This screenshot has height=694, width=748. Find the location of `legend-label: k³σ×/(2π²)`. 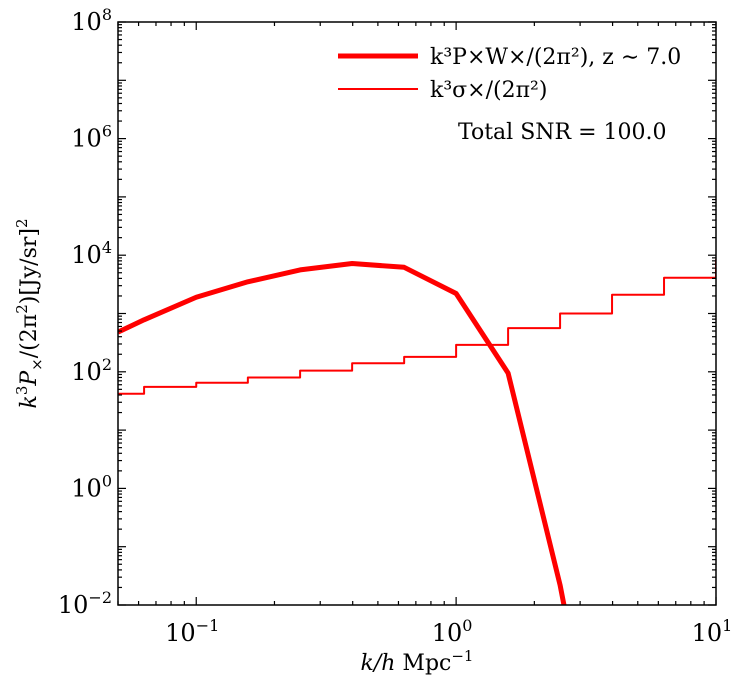

legend-label: k³σ×/(2π²) is located at coordinates (488, 90).